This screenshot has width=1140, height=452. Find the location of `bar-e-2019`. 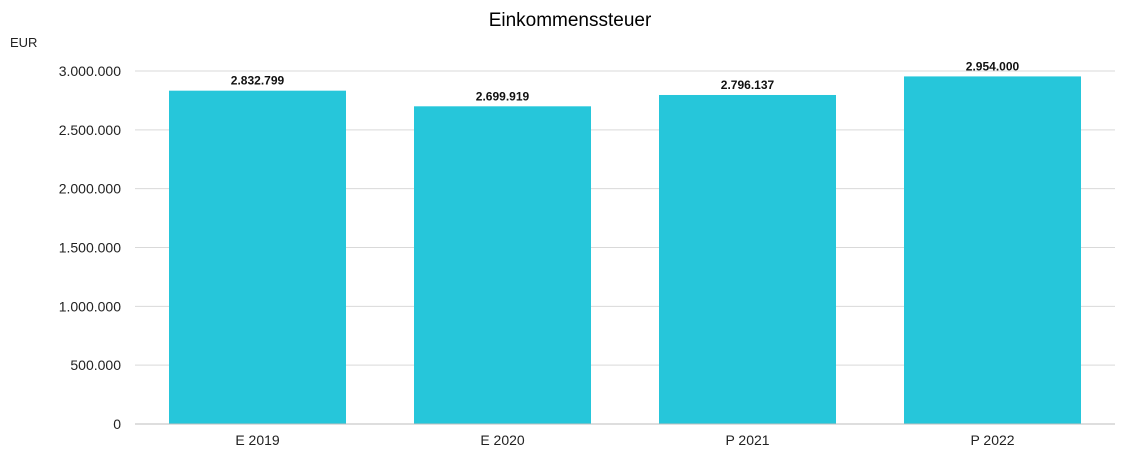

bar-e-2019 is located at coordinates (257, 257).